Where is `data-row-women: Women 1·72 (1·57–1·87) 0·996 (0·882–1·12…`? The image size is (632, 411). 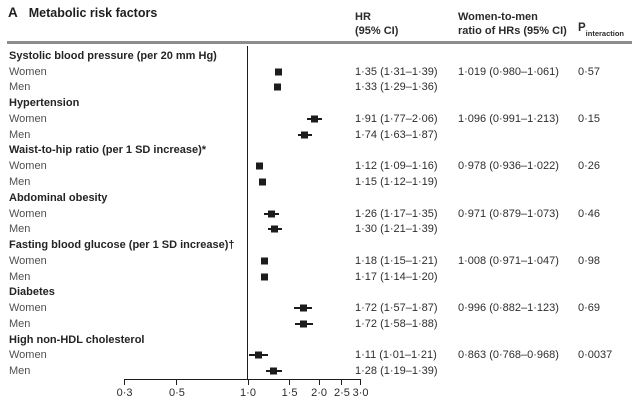
data-row-women: Women 1·72 (1·57–1·87) 0·996 (0·882–1·12… is located at coordinates (316, 308).